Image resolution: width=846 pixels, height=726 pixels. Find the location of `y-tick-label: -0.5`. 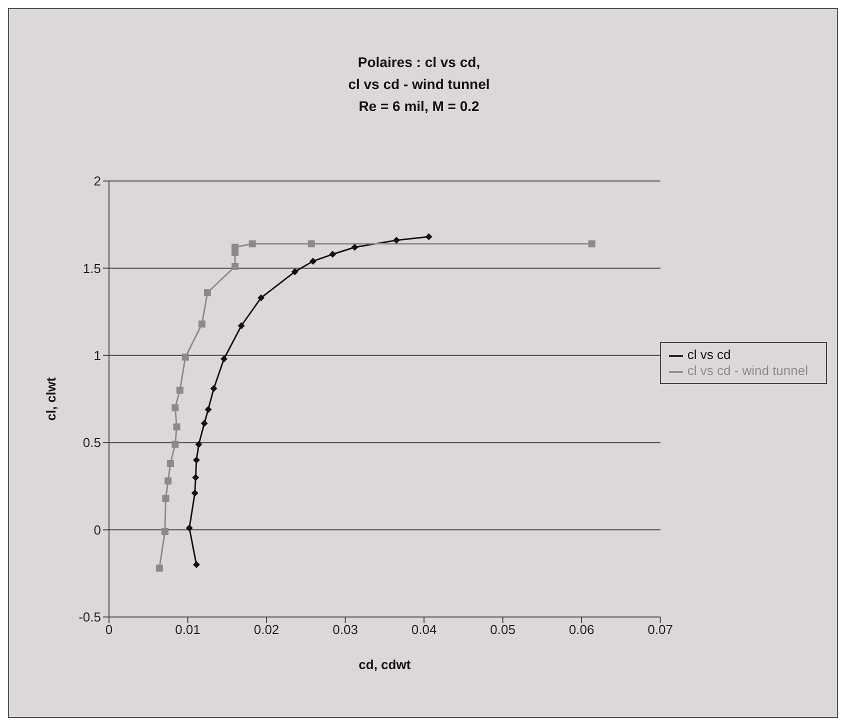

y-tick-label: -0.5 is located at coordinates (89, 617).